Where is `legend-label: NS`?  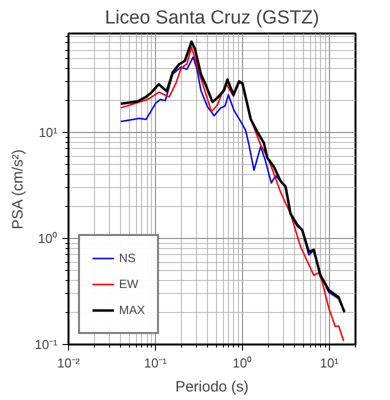
legend-label: NS is located at coordinates (128, 258).